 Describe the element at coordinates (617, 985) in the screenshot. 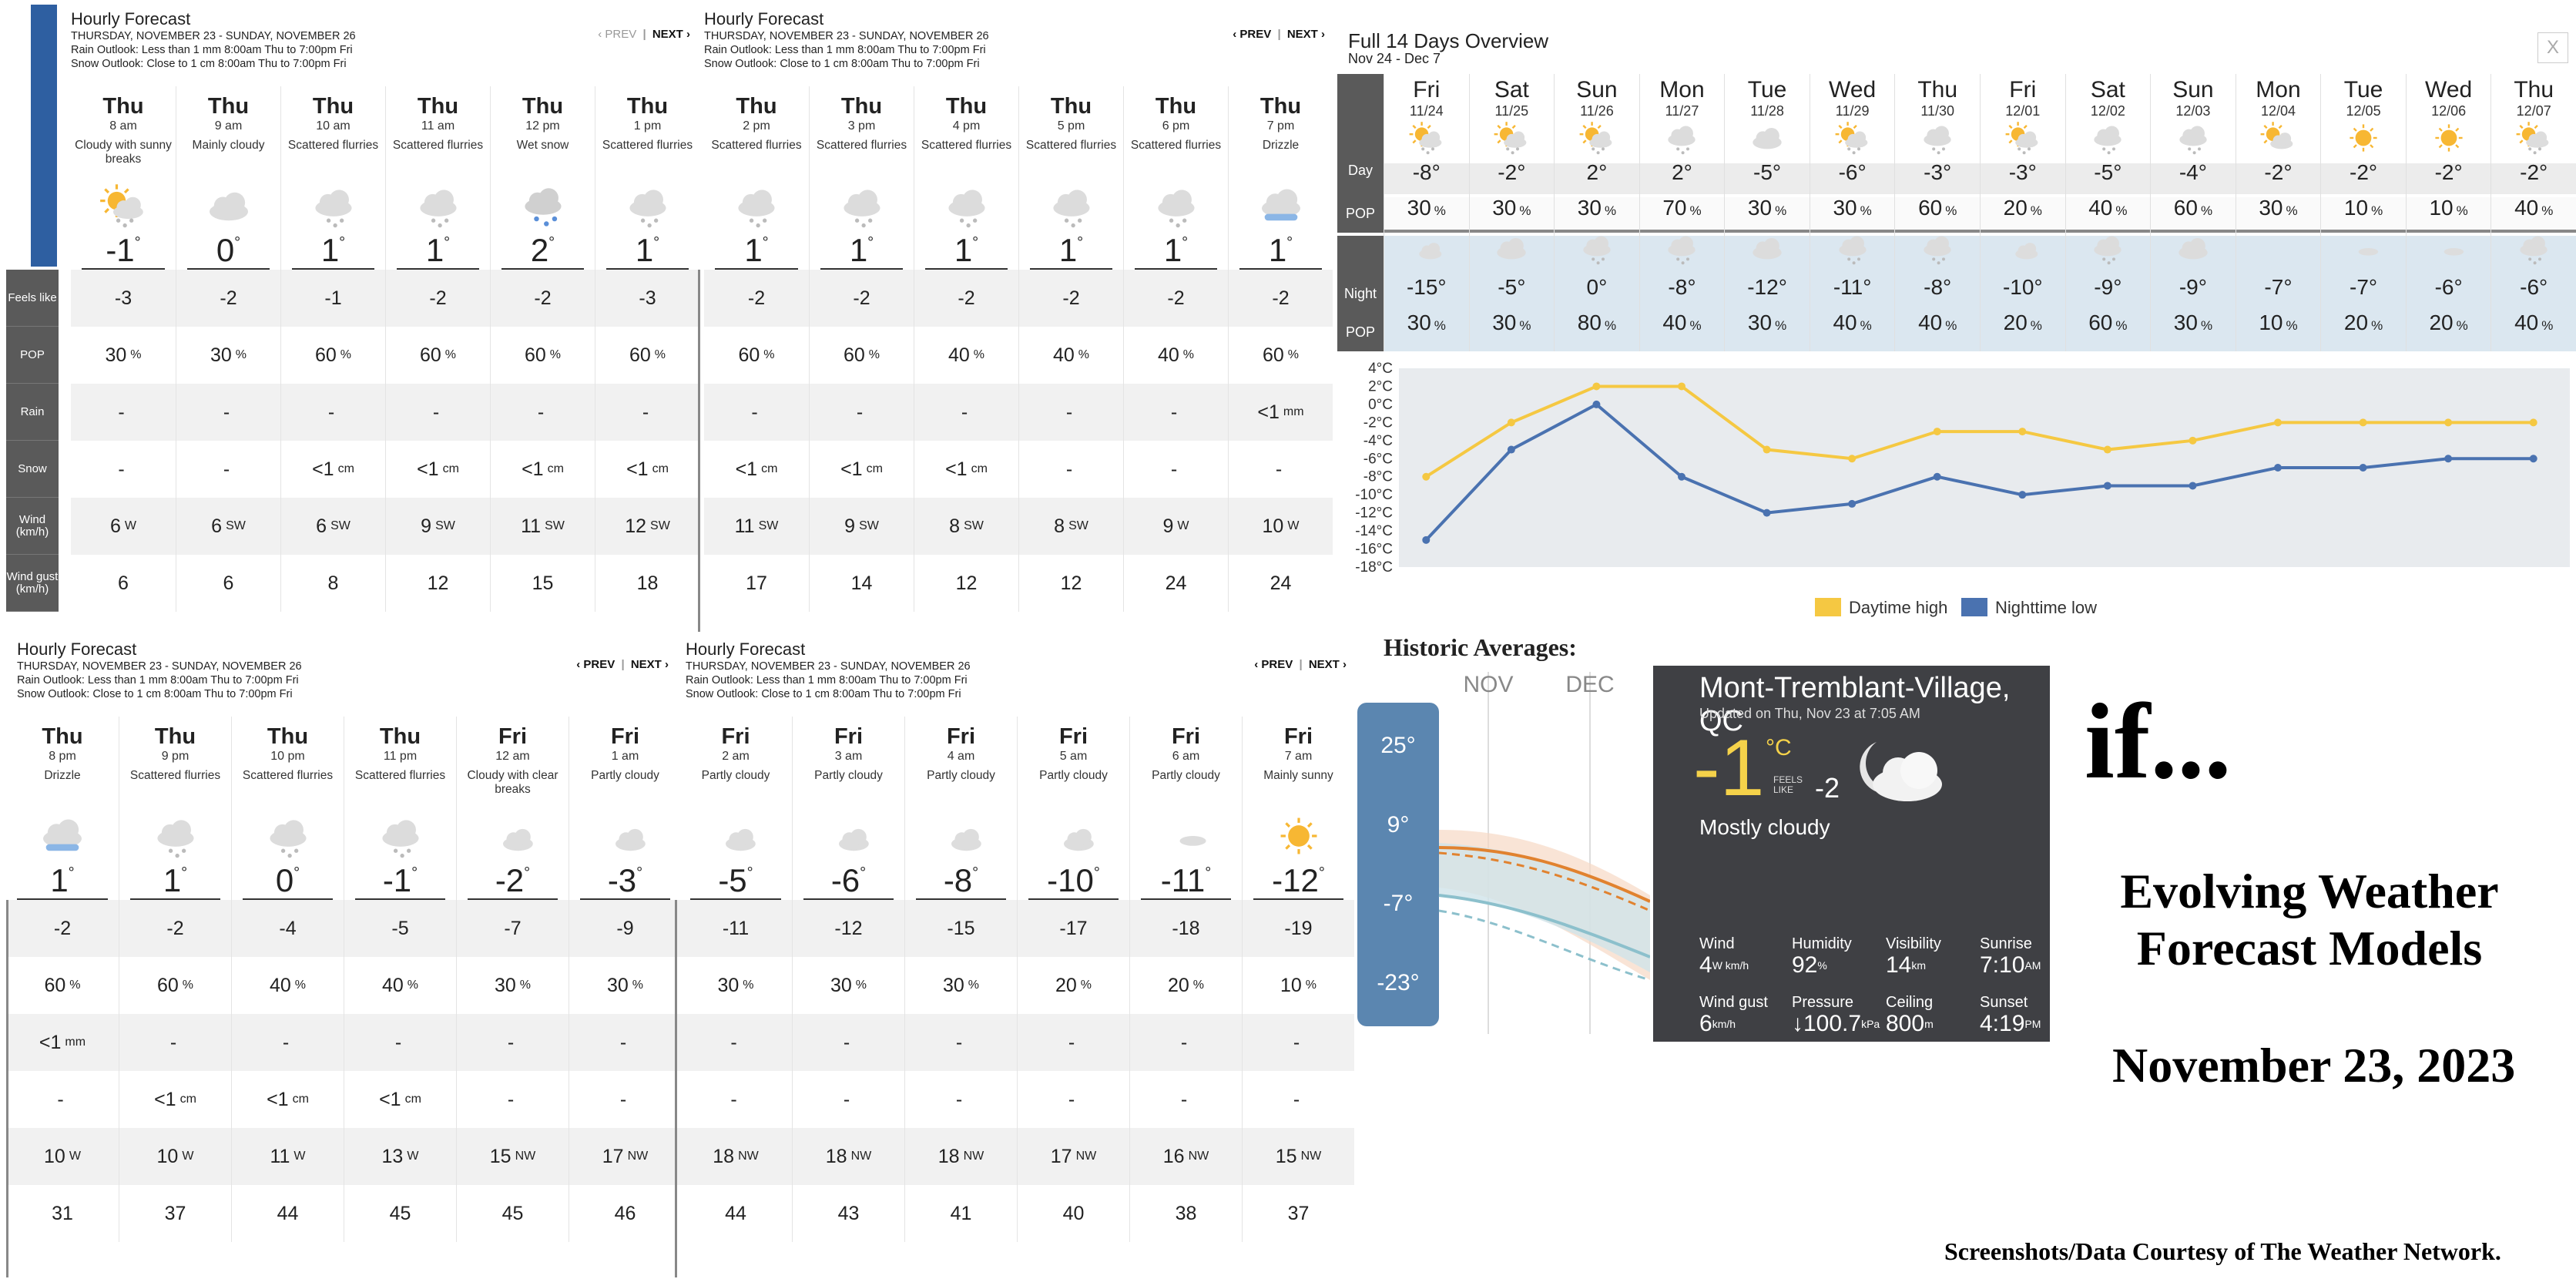

I see `pop-value: 30` at that location.